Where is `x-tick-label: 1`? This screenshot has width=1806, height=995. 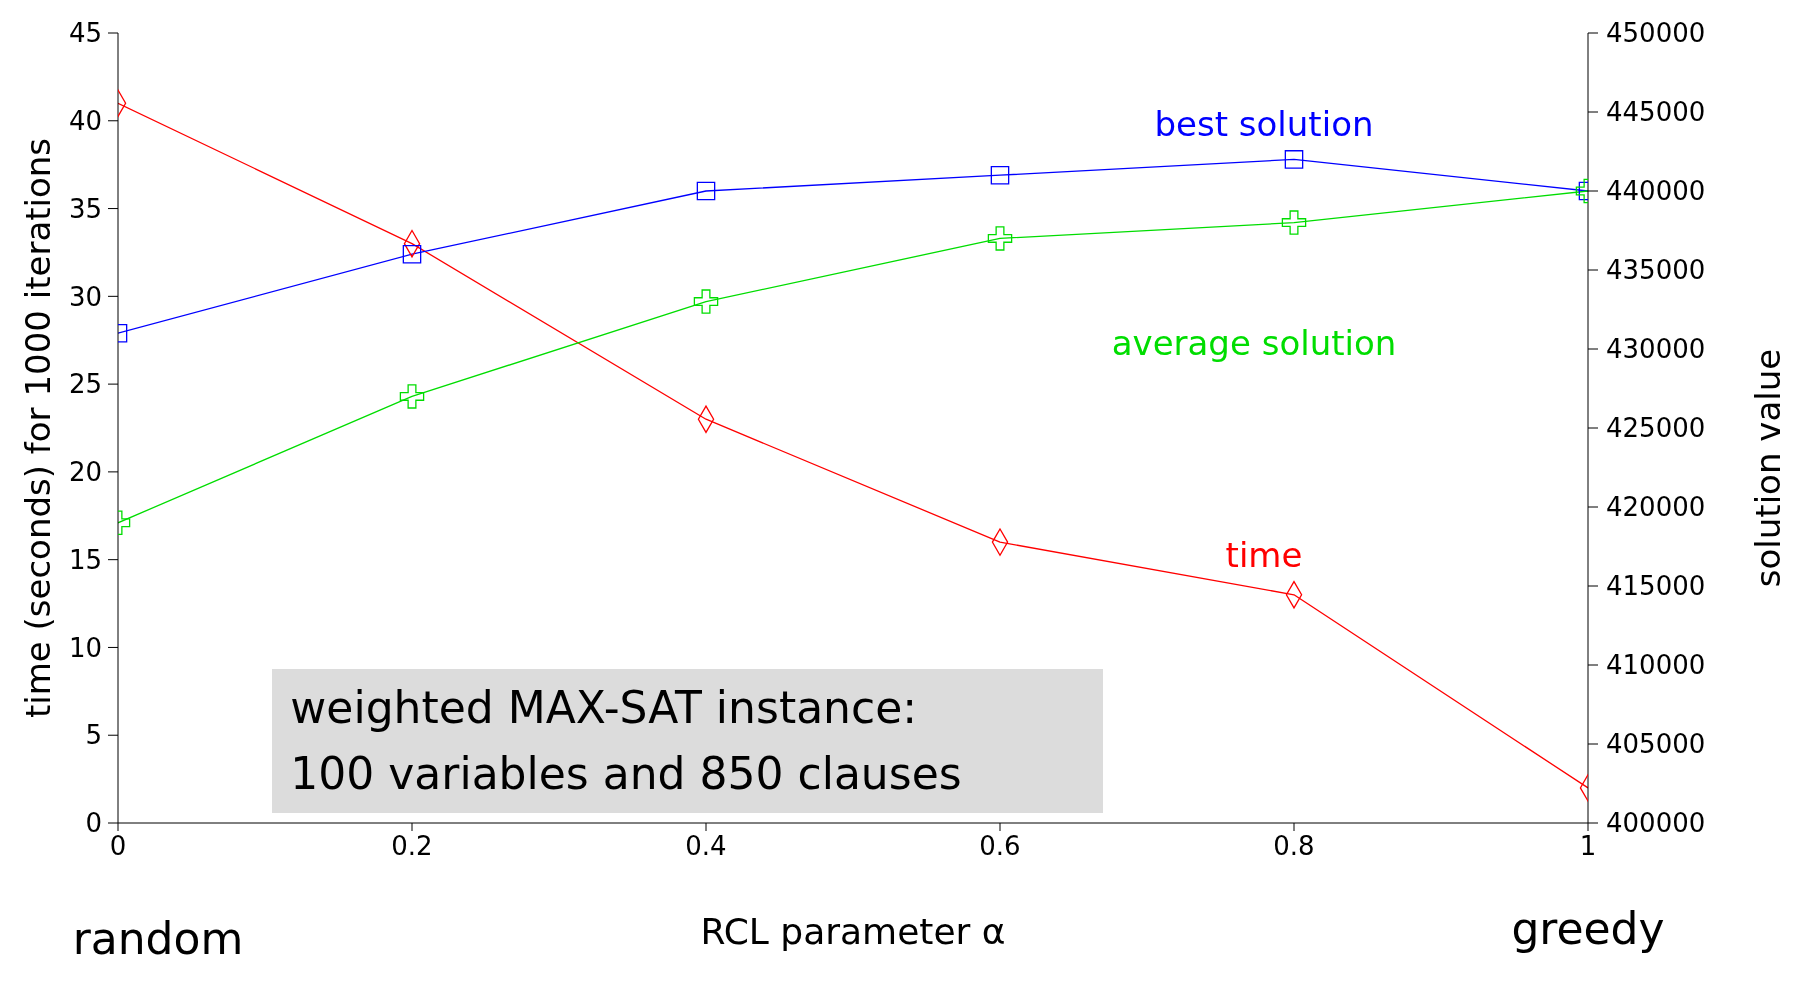
x-tick-label: 1 is located at coordinates (1588, 846).